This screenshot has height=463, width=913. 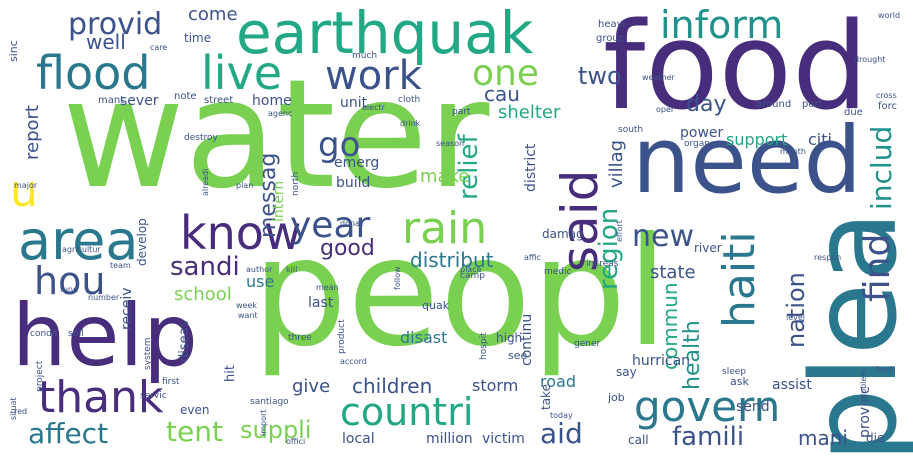 I want to click on cloud-word: haiti, so click(x=739, y=279).